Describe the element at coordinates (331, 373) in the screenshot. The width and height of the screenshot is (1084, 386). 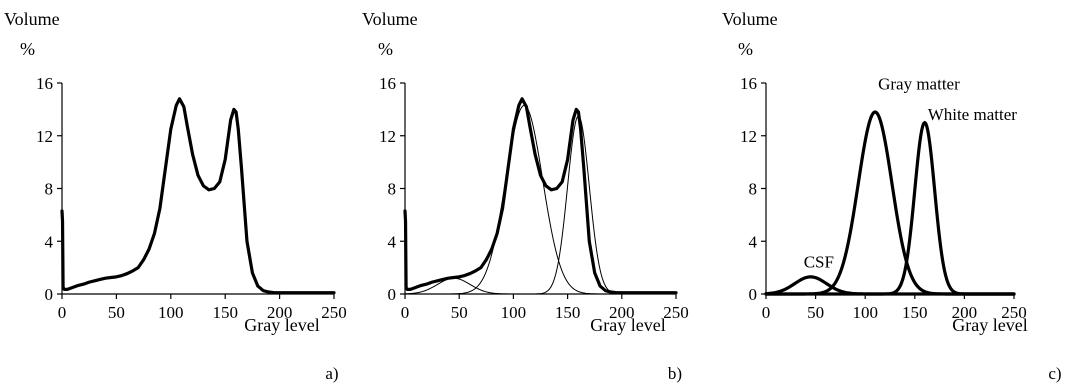
I see `panel-label: a)` at that location.